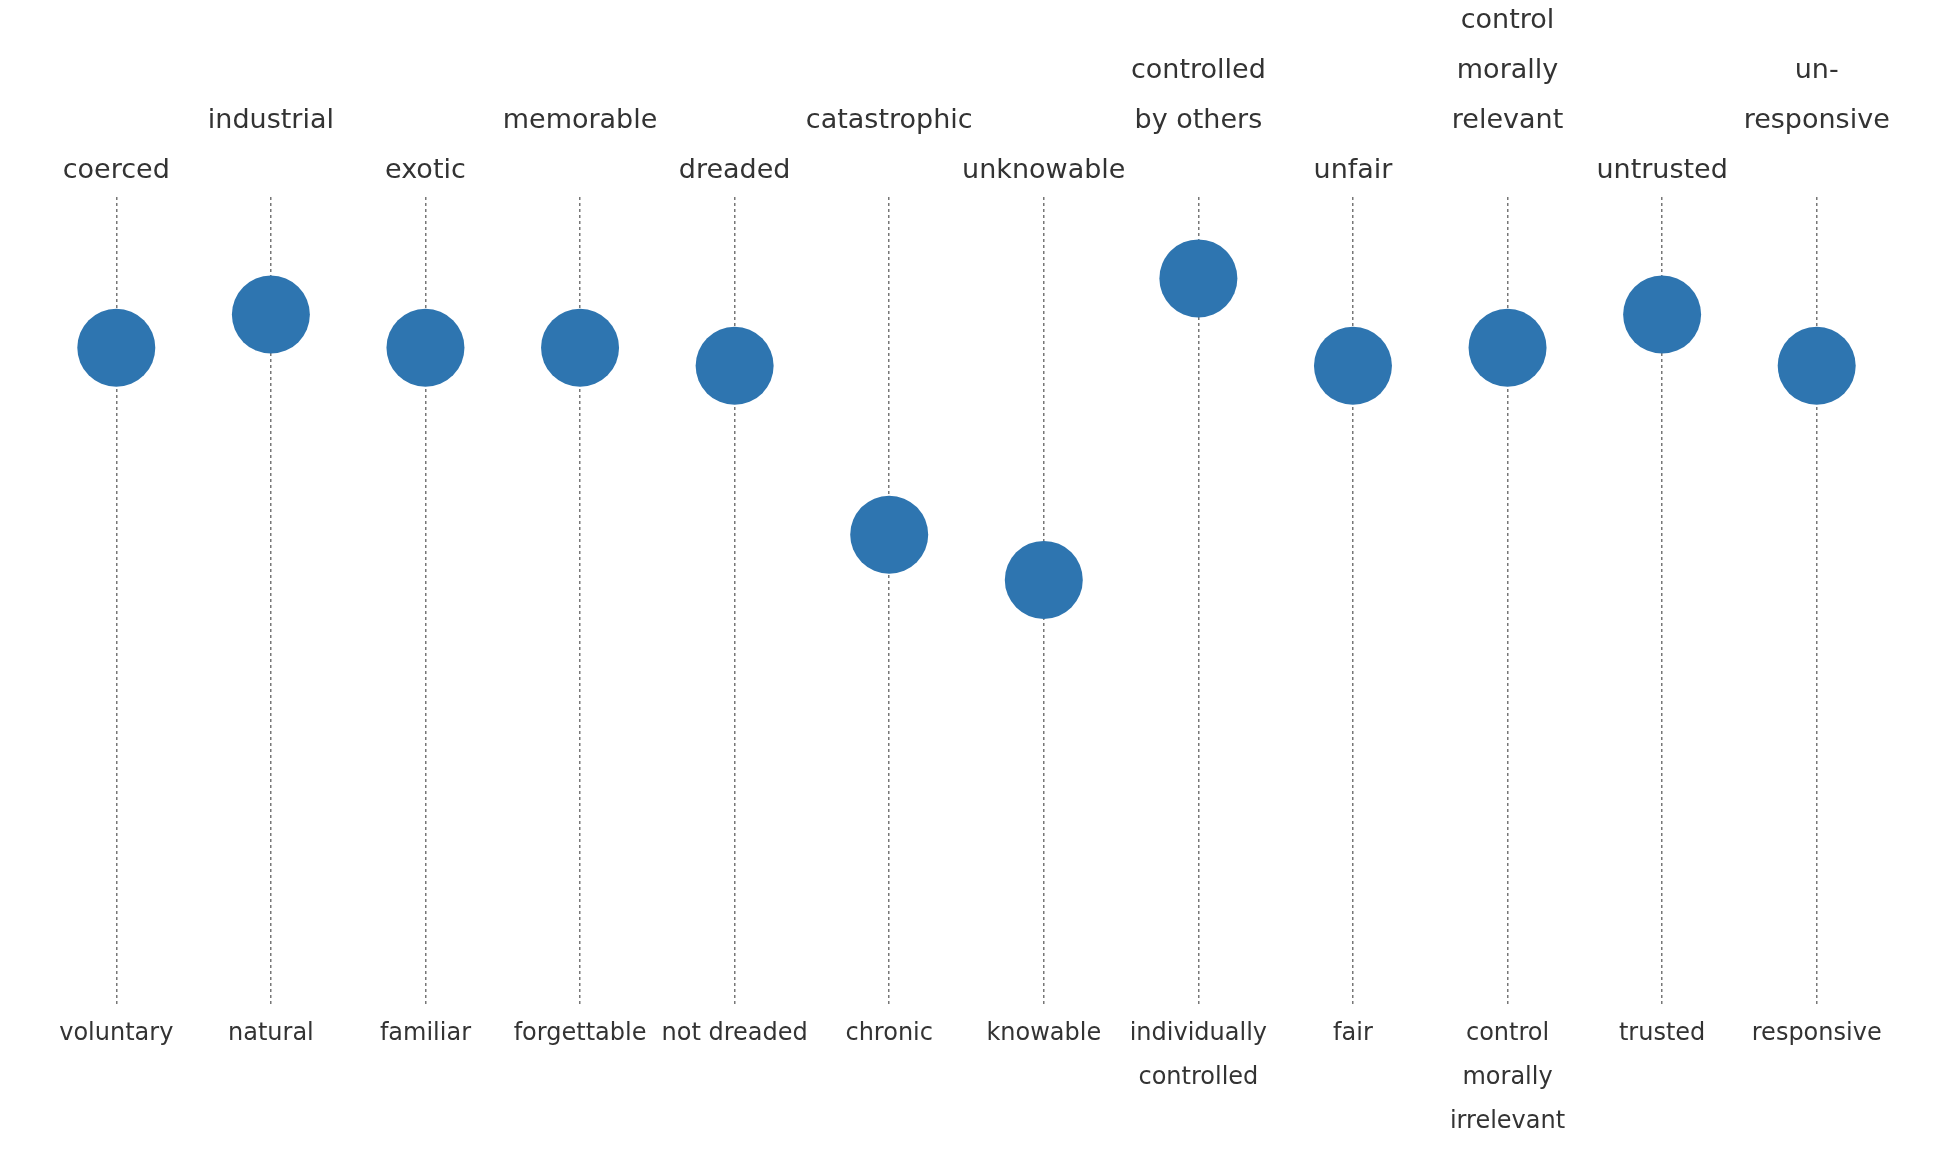 This screenshot has height=1173, width=1933. Describe the element at coordinates (1044, 1032) in the screenshot. I see `x-tick-label: knowable` at that location.